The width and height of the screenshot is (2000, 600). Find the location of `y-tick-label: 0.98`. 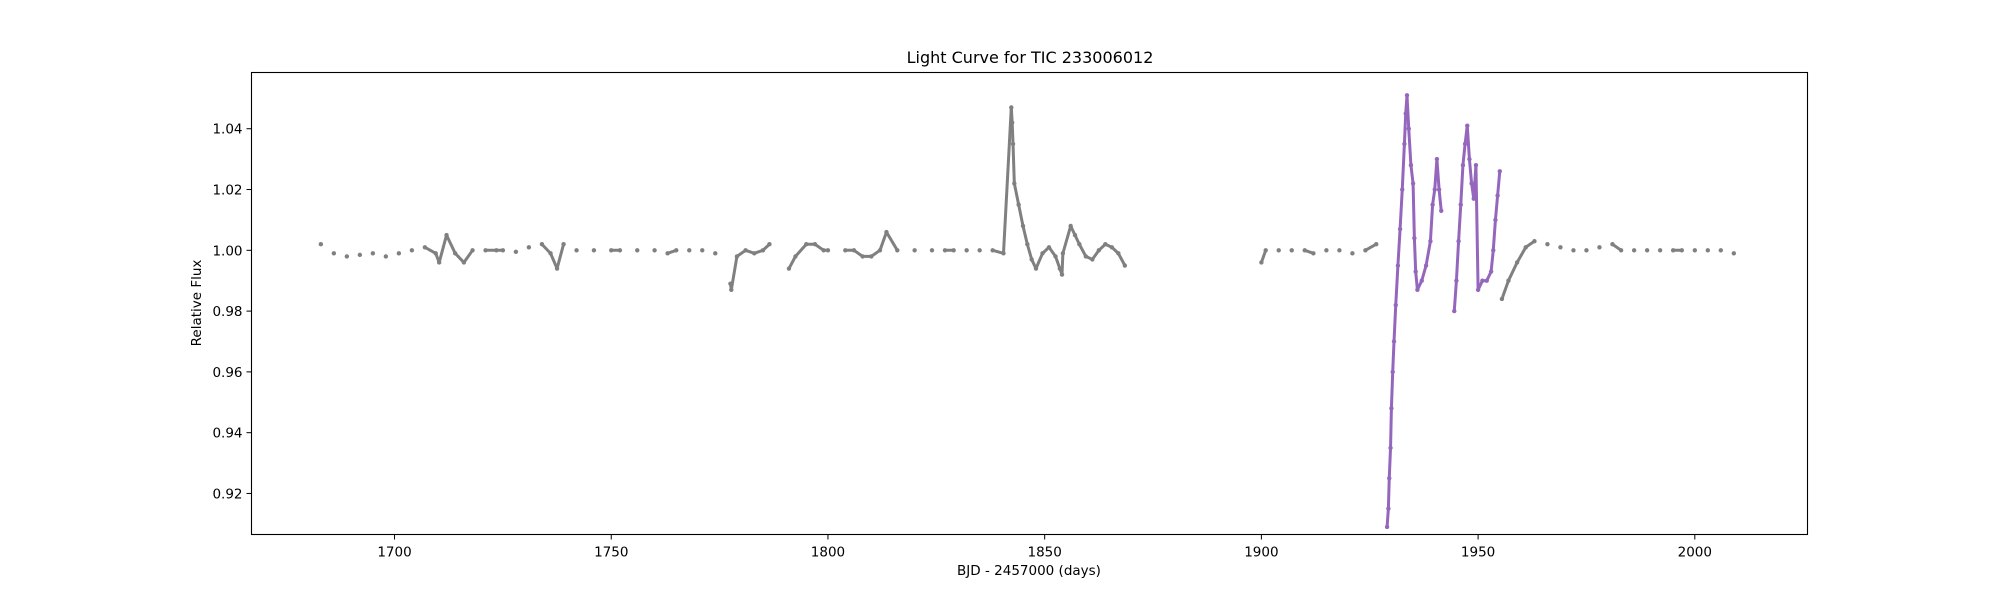

y-tick-label: 0.98 is located at coordinates (227, 312).